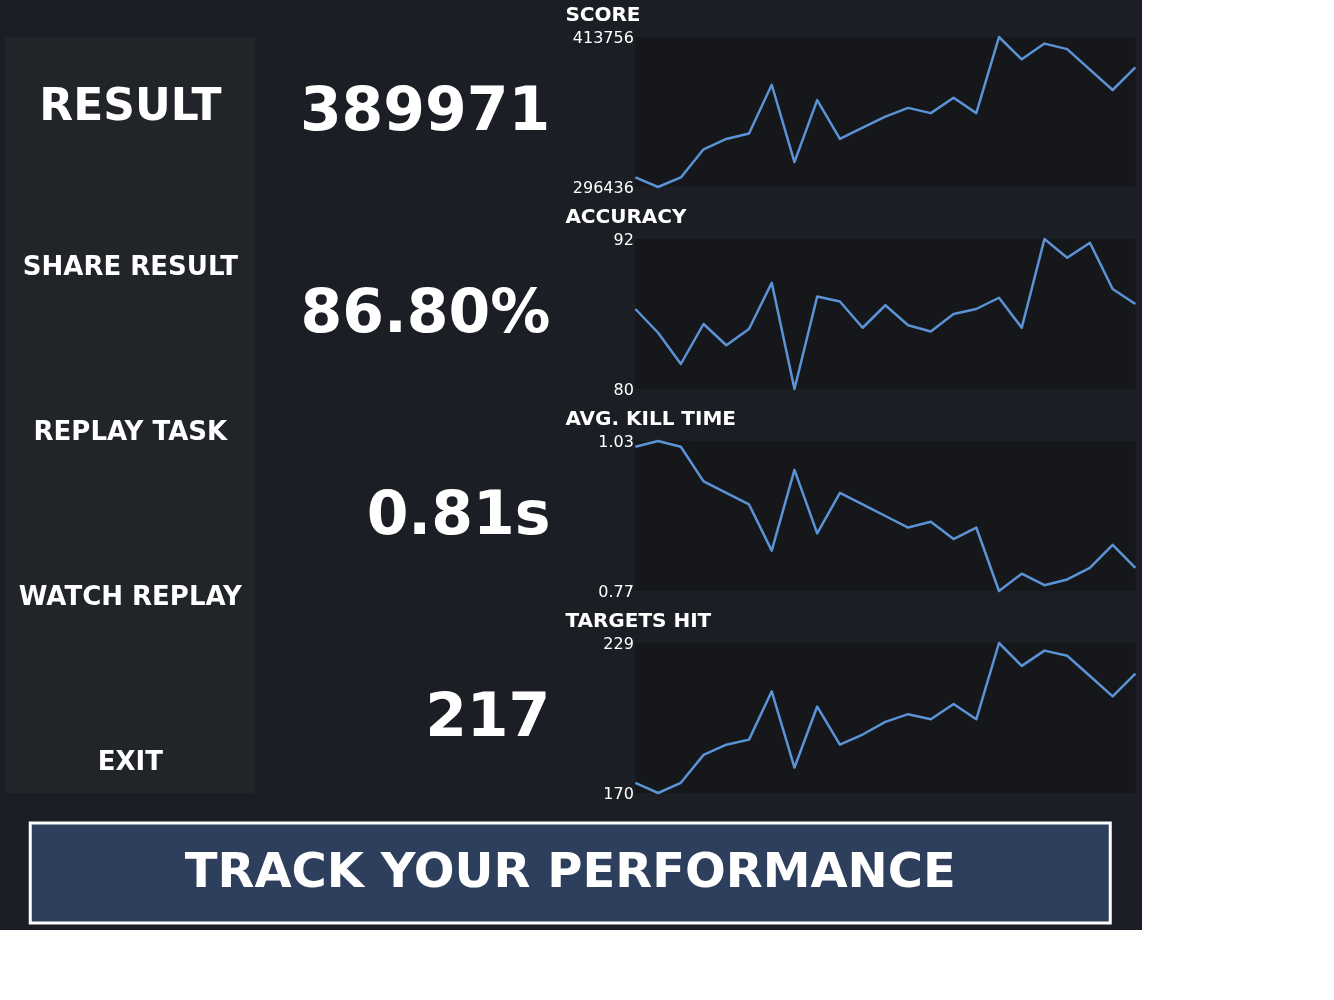 The image size is (1334, 1000). What do you see at coordinates (488, 715) in the screenshot?
I see `text: 217` at bounding box center [488, 715].